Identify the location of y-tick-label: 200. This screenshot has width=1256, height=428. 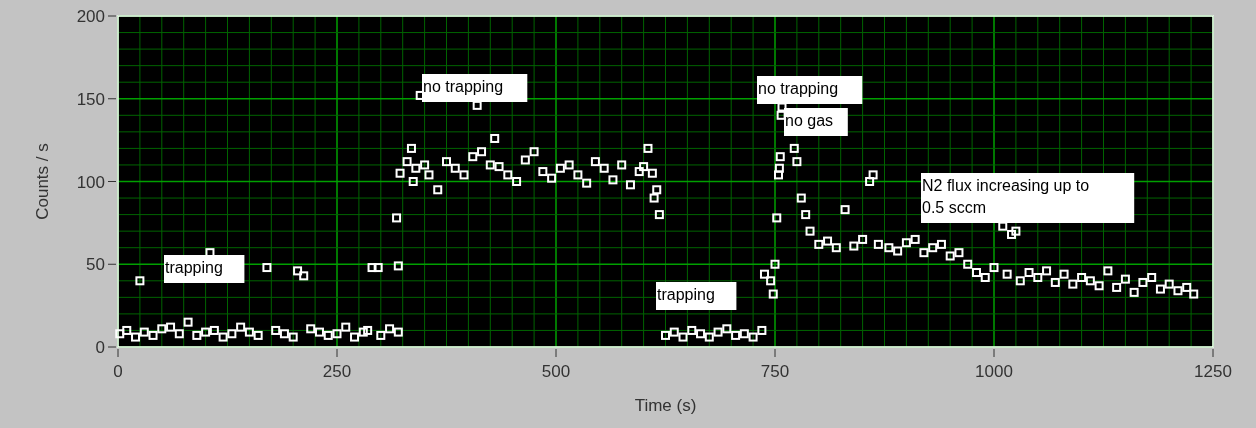
(90, 16).